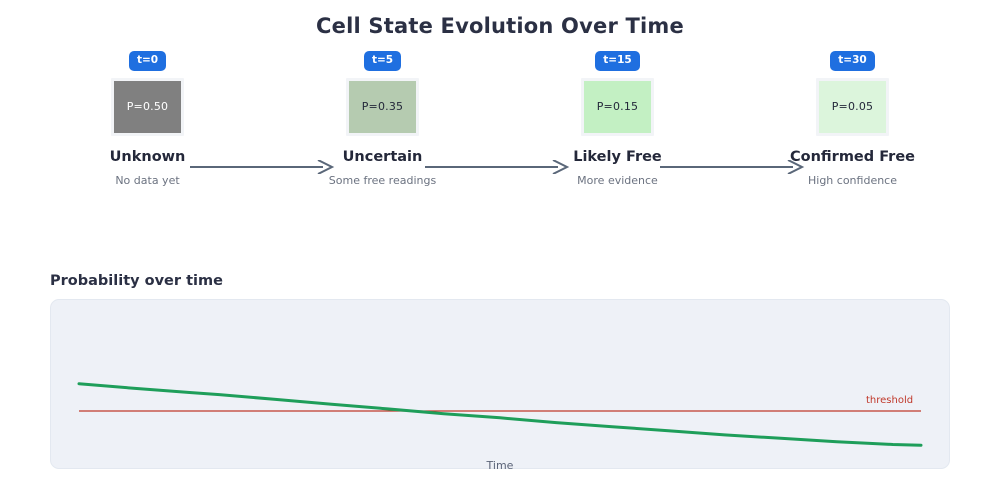 This screenshot has height=500, width=1000. I want to click on state-box: P=0.50, so click(147, 106).